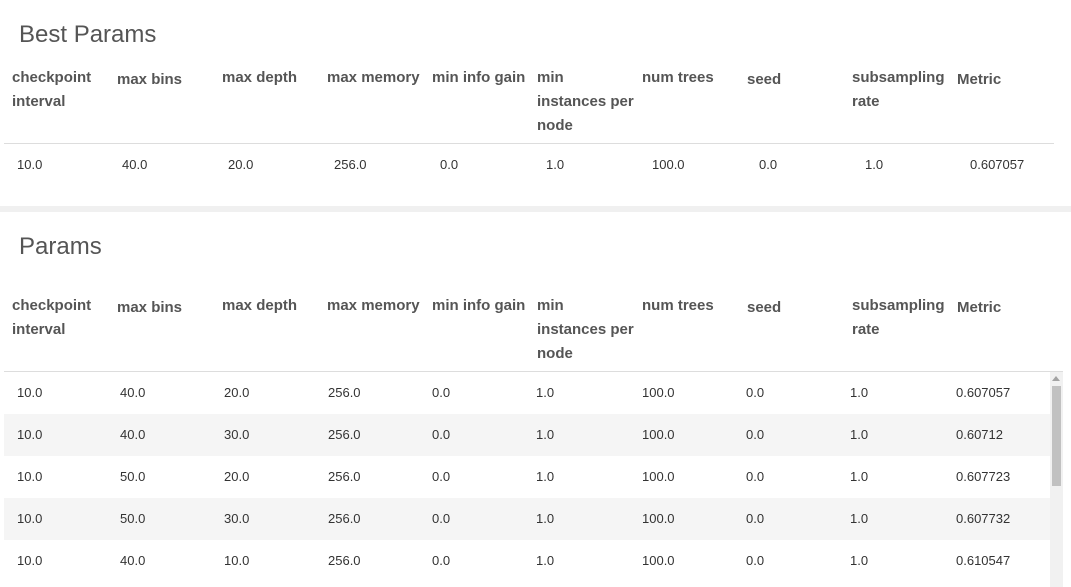 The image size is (1071, 587). What do you see at coordinates (533, 371) in the screenshot?
I see `params-header-divider` at bounding box center [533, 371].